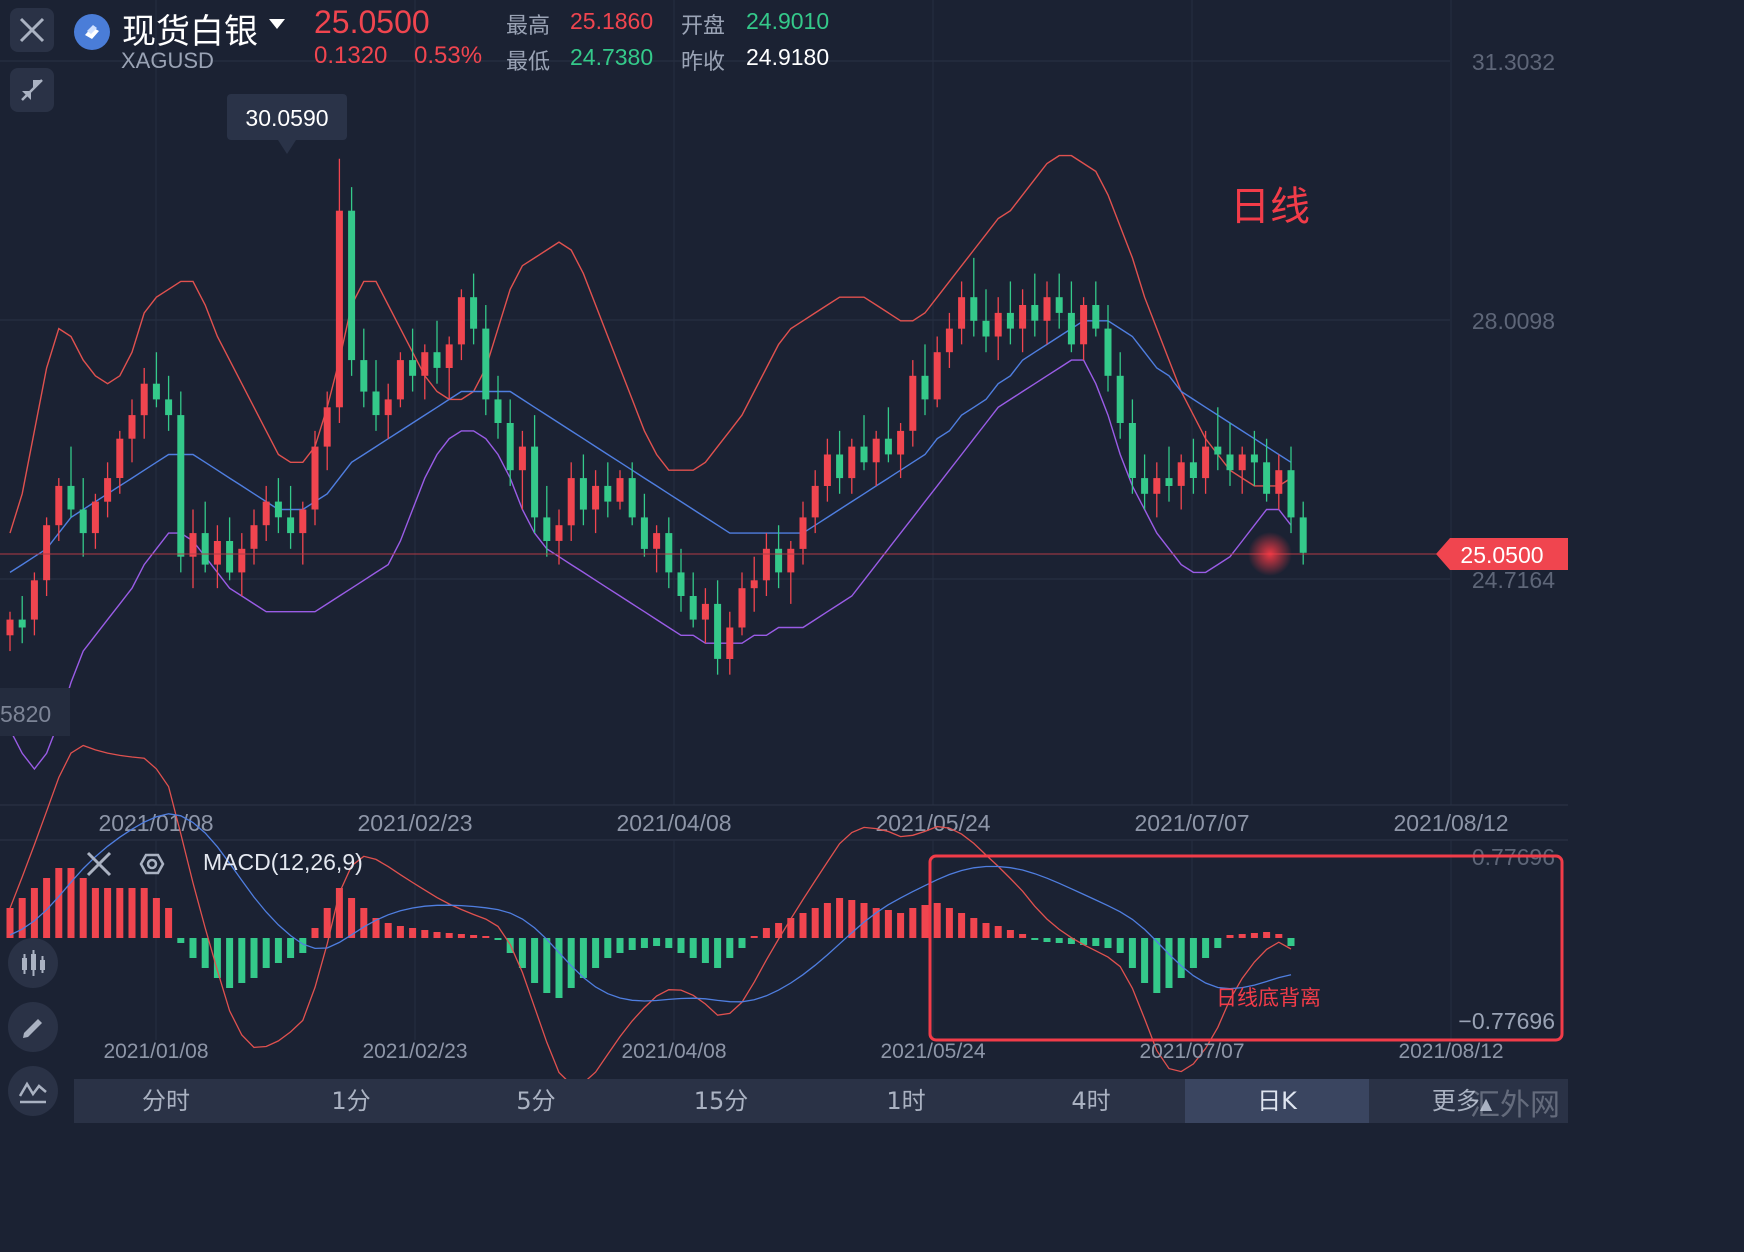 The width and height of the screenshot is (1744, 1252). Describe the element at coordinates (33, 1091) in the screenshot. I see `indicator-button` at that location.